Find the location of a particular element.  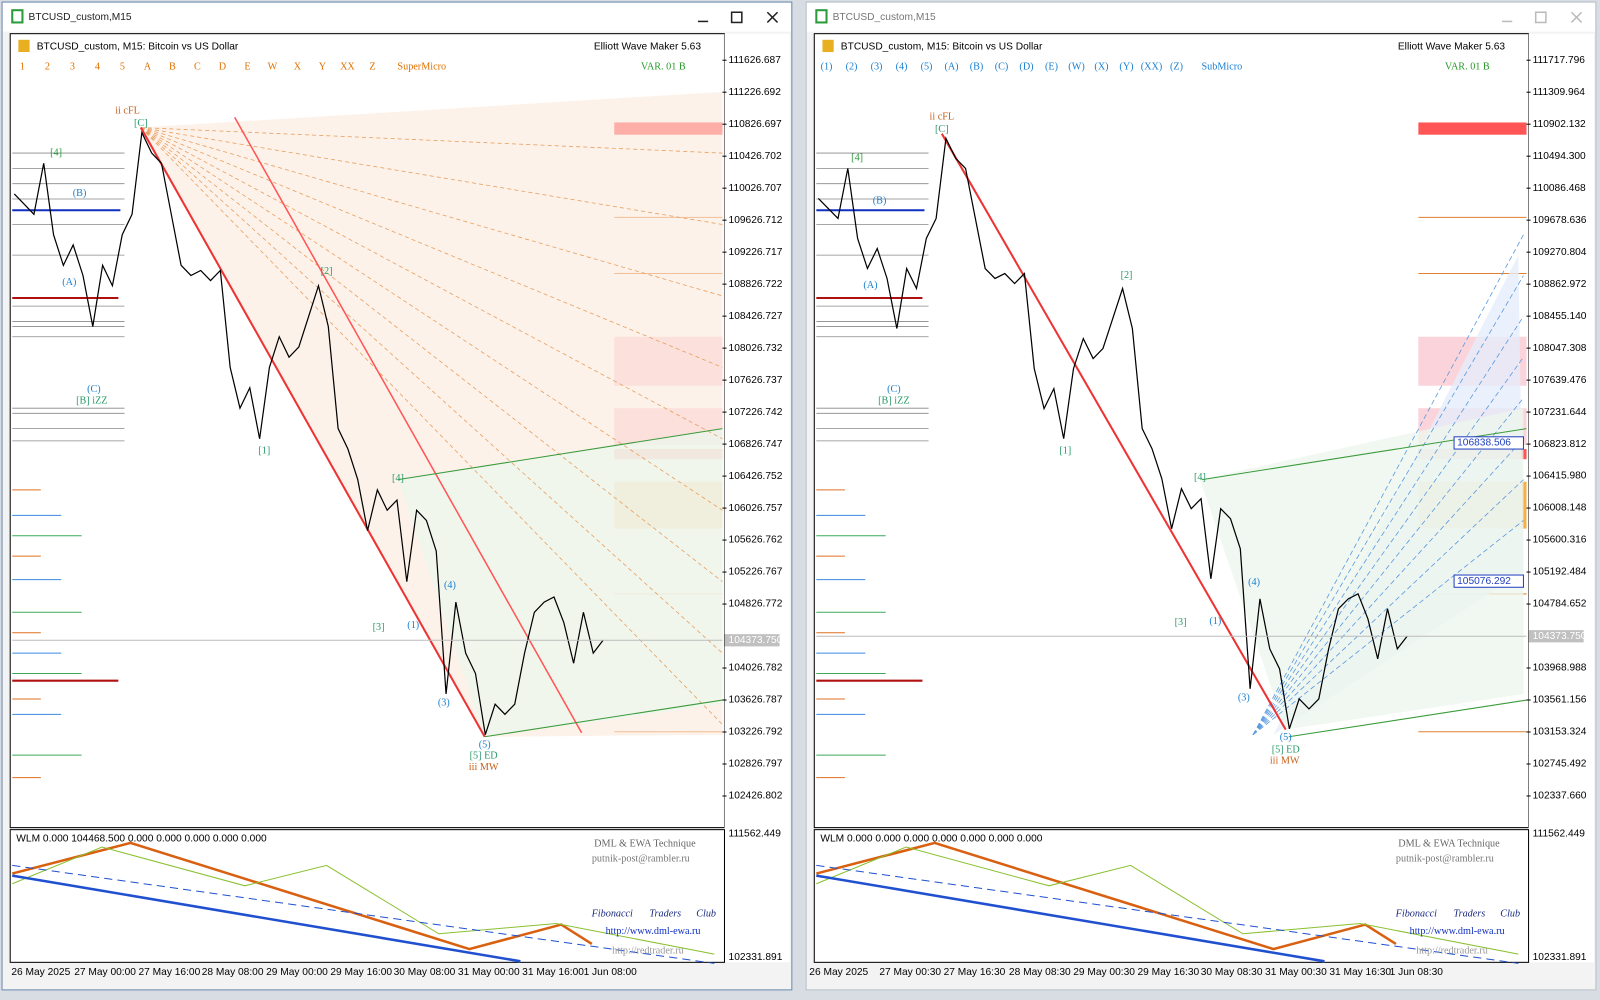

wave-degree-button: (5) is located at coordinates (927, 67).